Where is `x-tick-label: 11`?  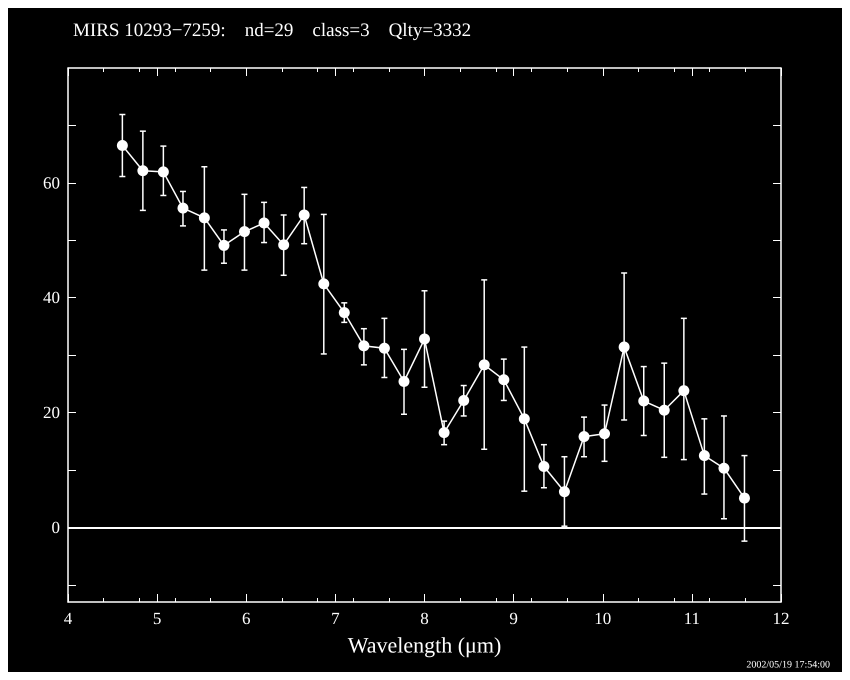
x-tick-label: 11 is located at coordinates (692, 618).